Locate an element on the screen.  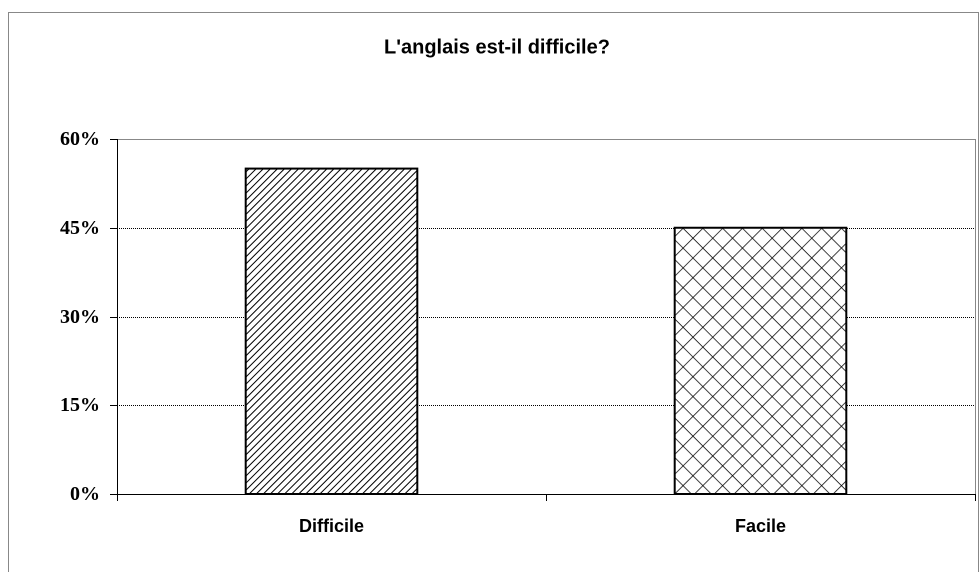
chart-title: L'anglais est-il difficile? is located at coordinates (497, 47).